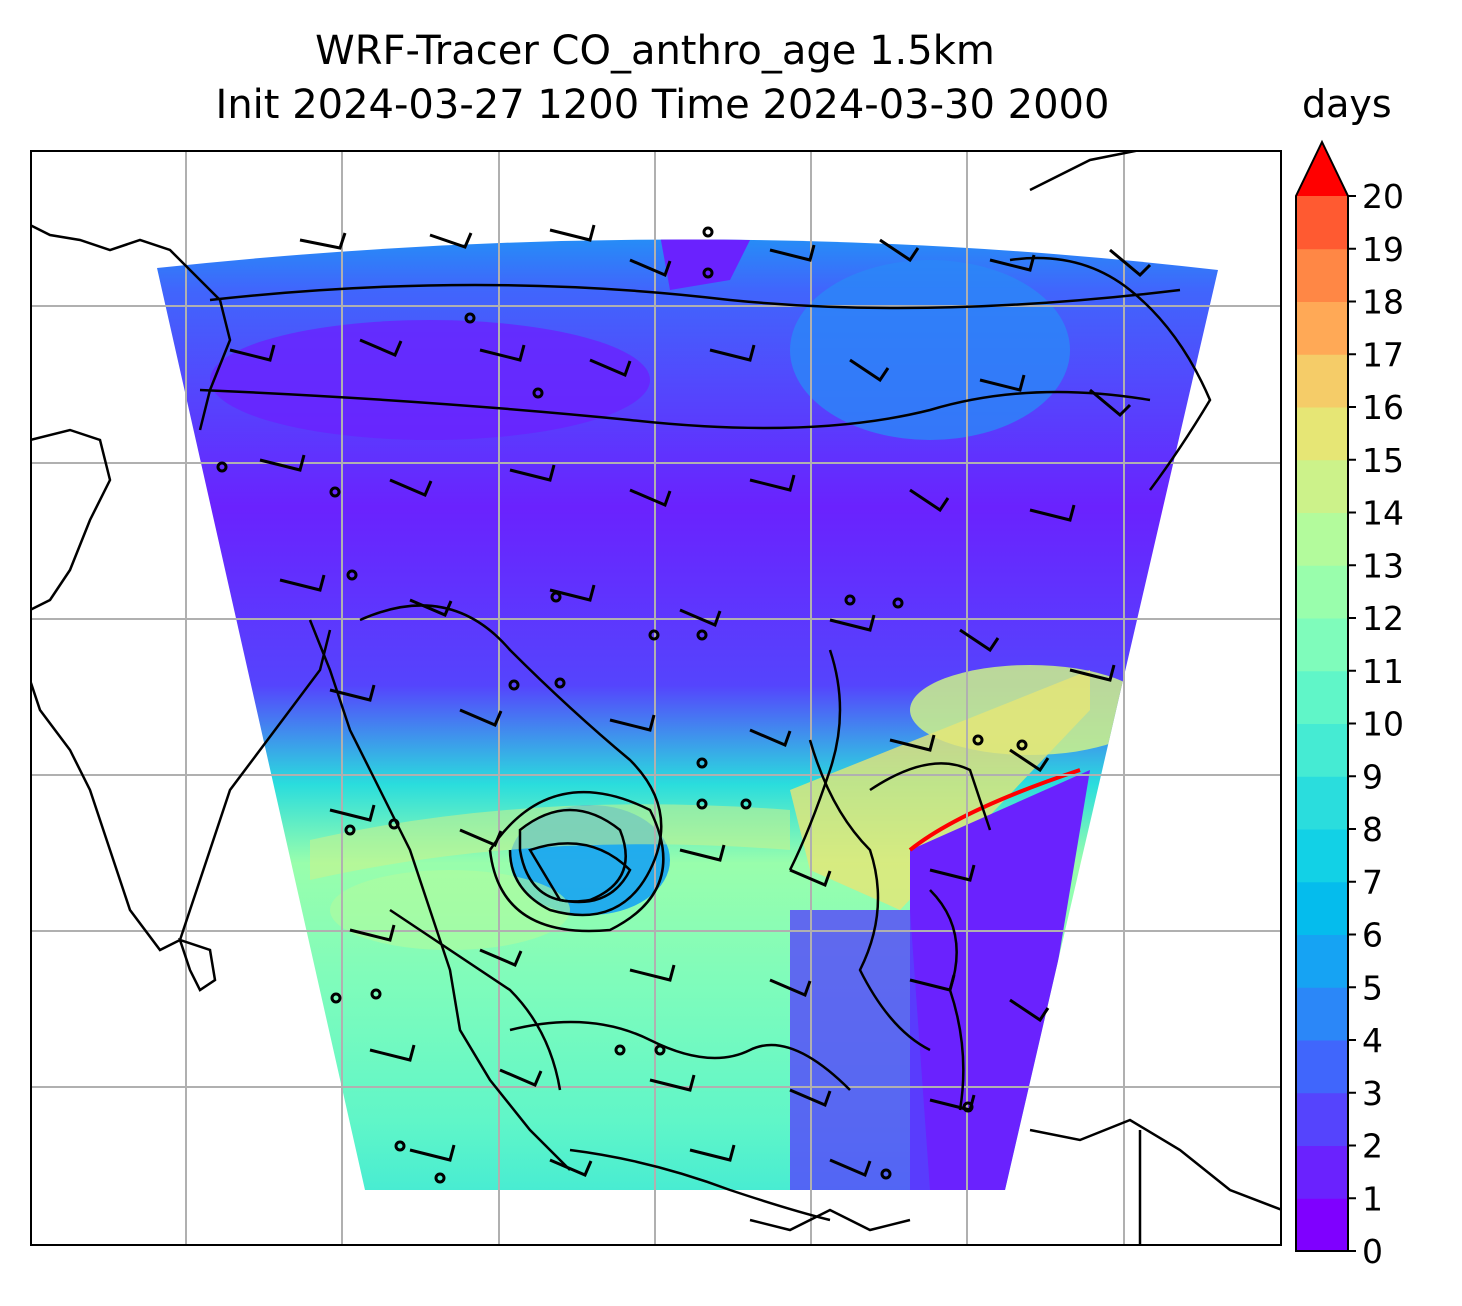  I want to click on colorbar-extend-arrow, so click(1322, 169).